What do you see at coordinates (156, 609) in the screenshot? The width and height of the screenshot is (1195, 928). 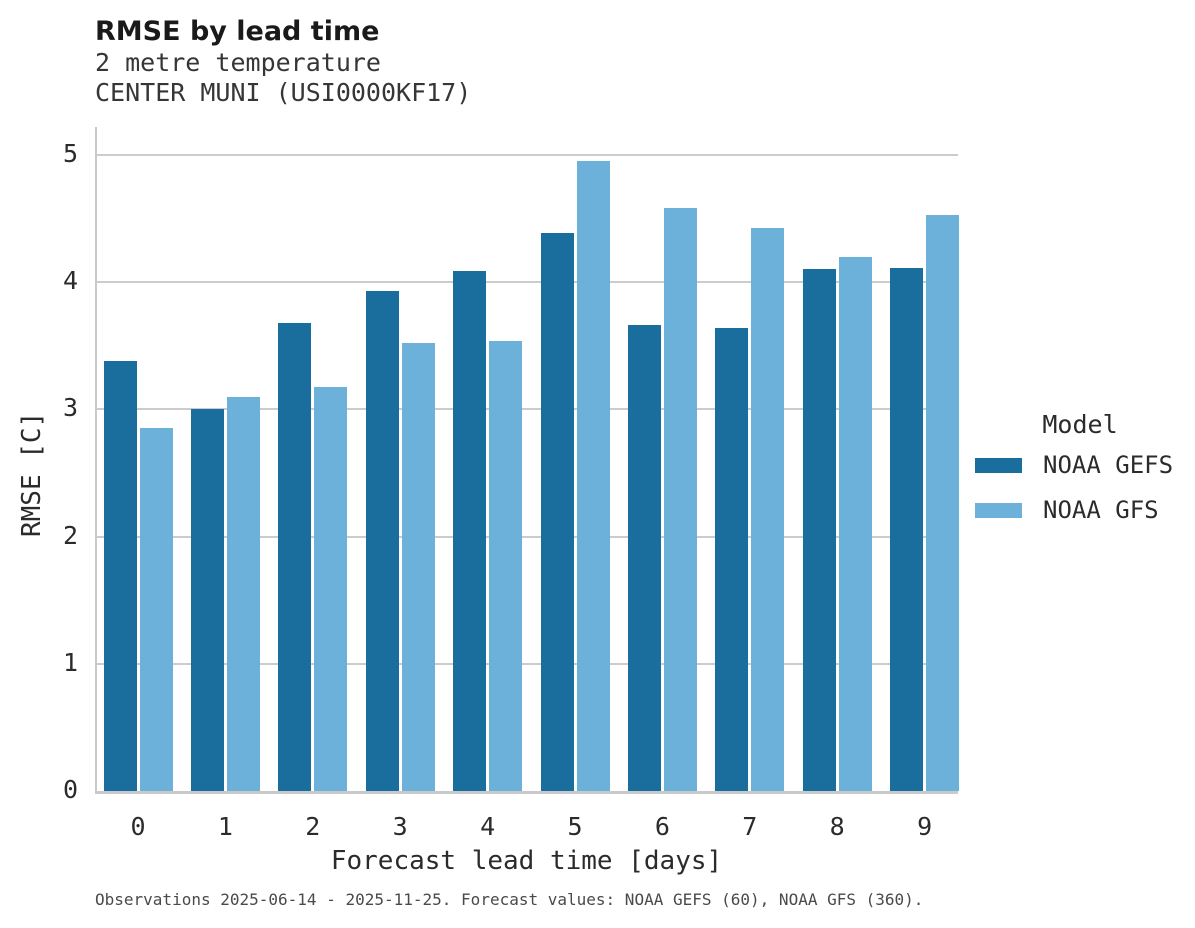 I see `bar-noaa-gfs-day0` at bounding box center [156, 609].